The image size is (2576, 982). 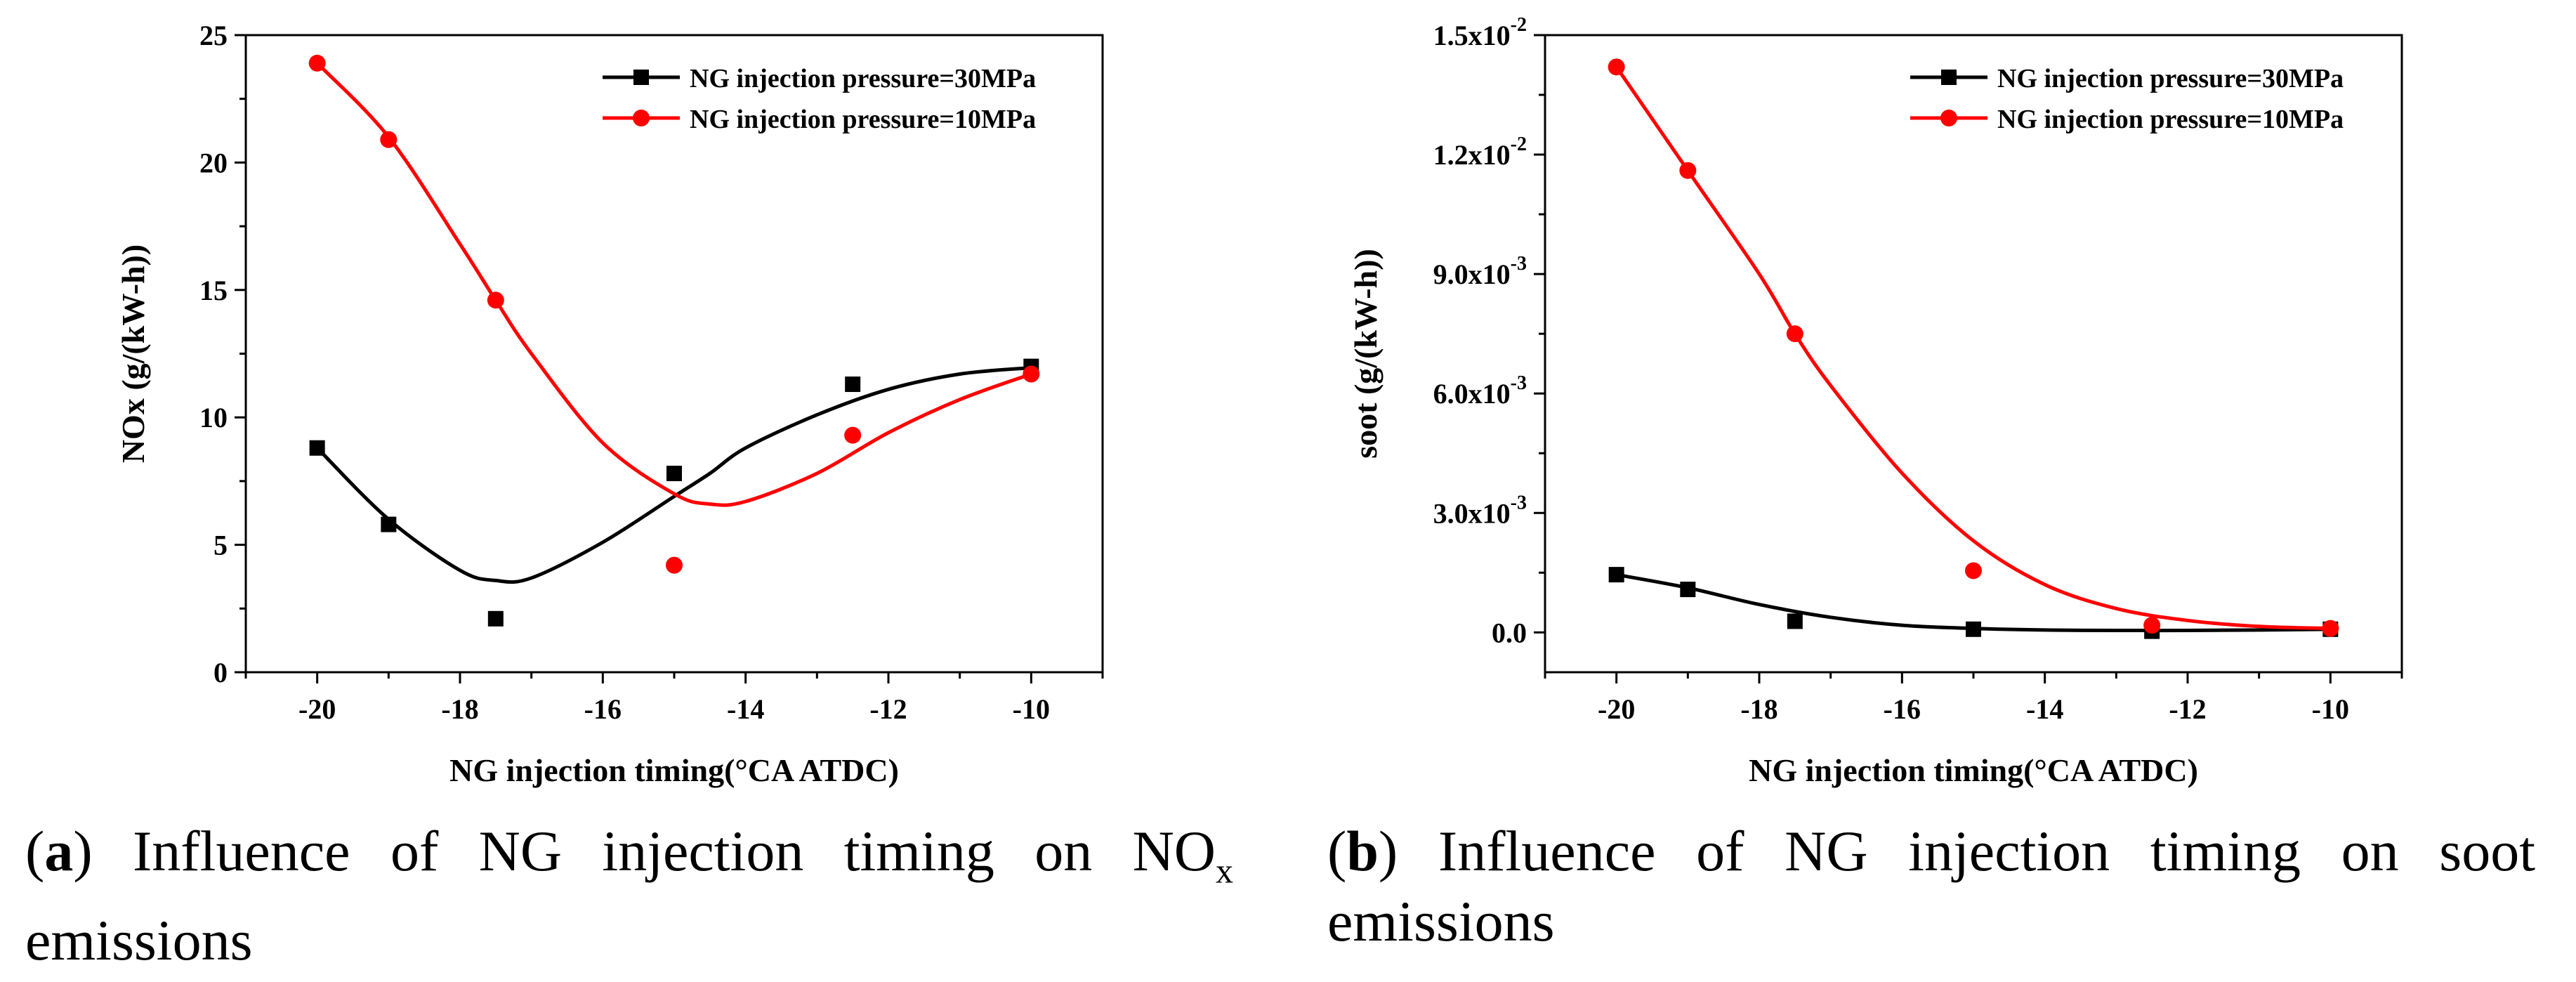 What do you see at coordinates (133, 353) in the screenshot?
I see `y-axis-label: NOx (g/(kW-h))` at bounding box center [133, 353].